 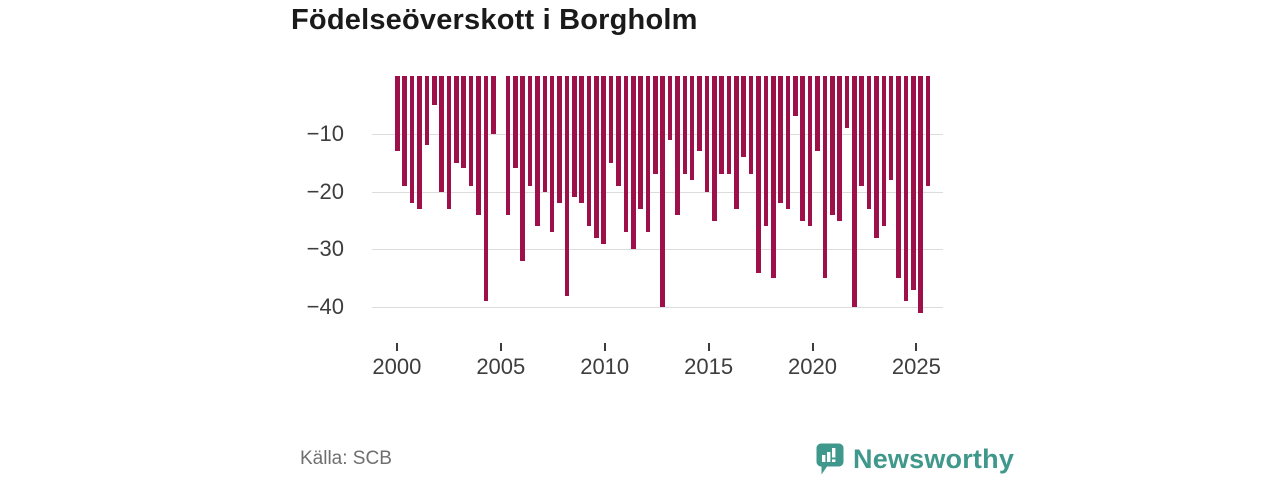 What do you see at coordinates (325, 133) in the screenshot?
I see `y-tick-label: −10` at bounding box center [325, 133].